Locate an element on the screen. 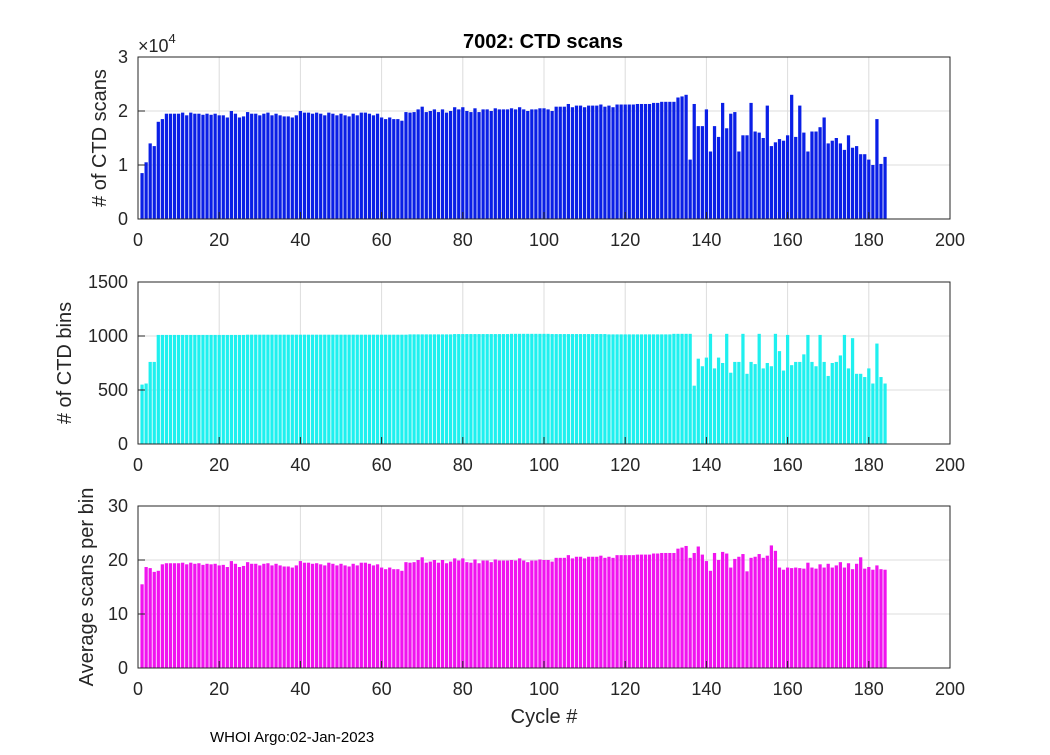 This screenshot has height=755, width=1050. x-tick-label: 180 is located at coordinates (869, 689).